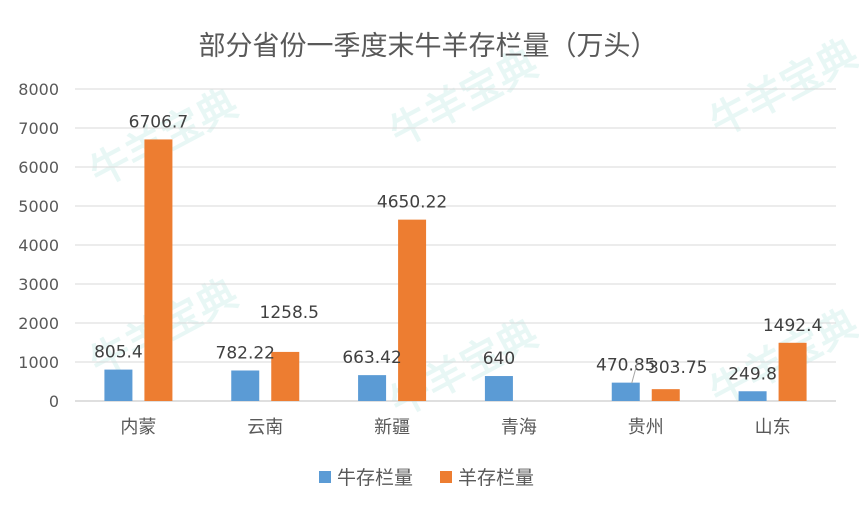 The width and height of the screenshot is (859, 509). Describe the element at coordinates (38, 206) in the screenshot. I see `y-tick-label-5000: 5000` at that location.